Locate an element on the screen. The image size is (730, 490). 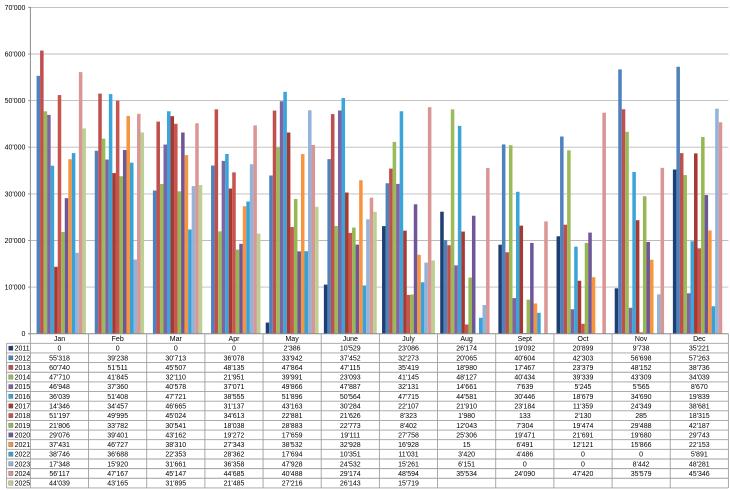
svg-text: 14'661 is located at coordinates (466, 387).